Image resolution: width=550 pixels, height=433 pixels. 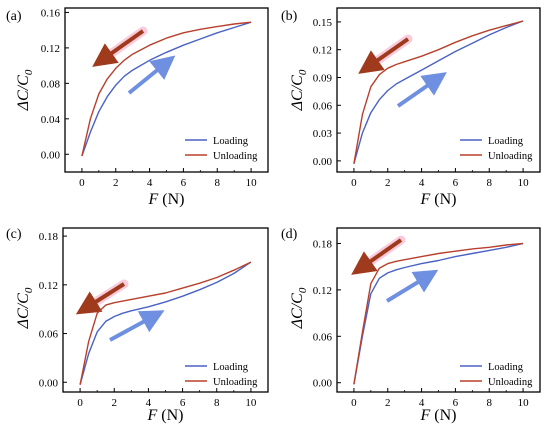 What do you see at coordinates (289, 234) in the screenshot?
I see `panel-label: (d)` at bounding box center [289, 234].